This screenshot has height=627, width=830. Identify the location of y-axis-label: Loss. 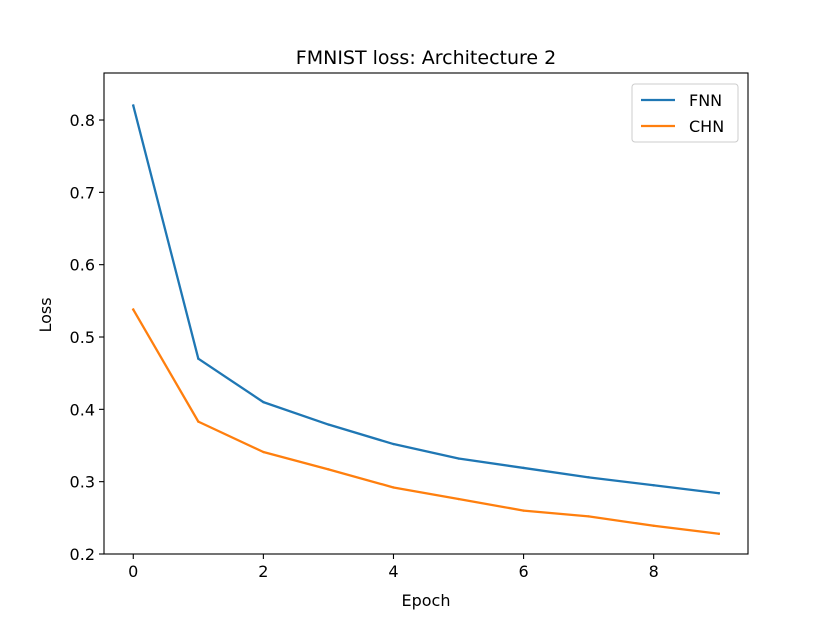
(45, 314).